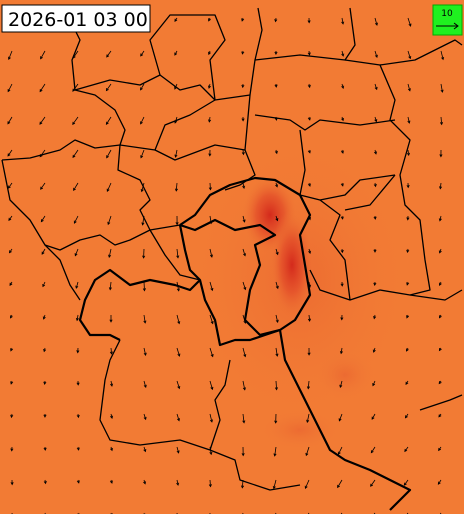 The height and width of the screenshot is (514, 464). Describe the element at coordinates (447, 20) in the screenshot. I see `reference-vector-legend: 10` at that location.